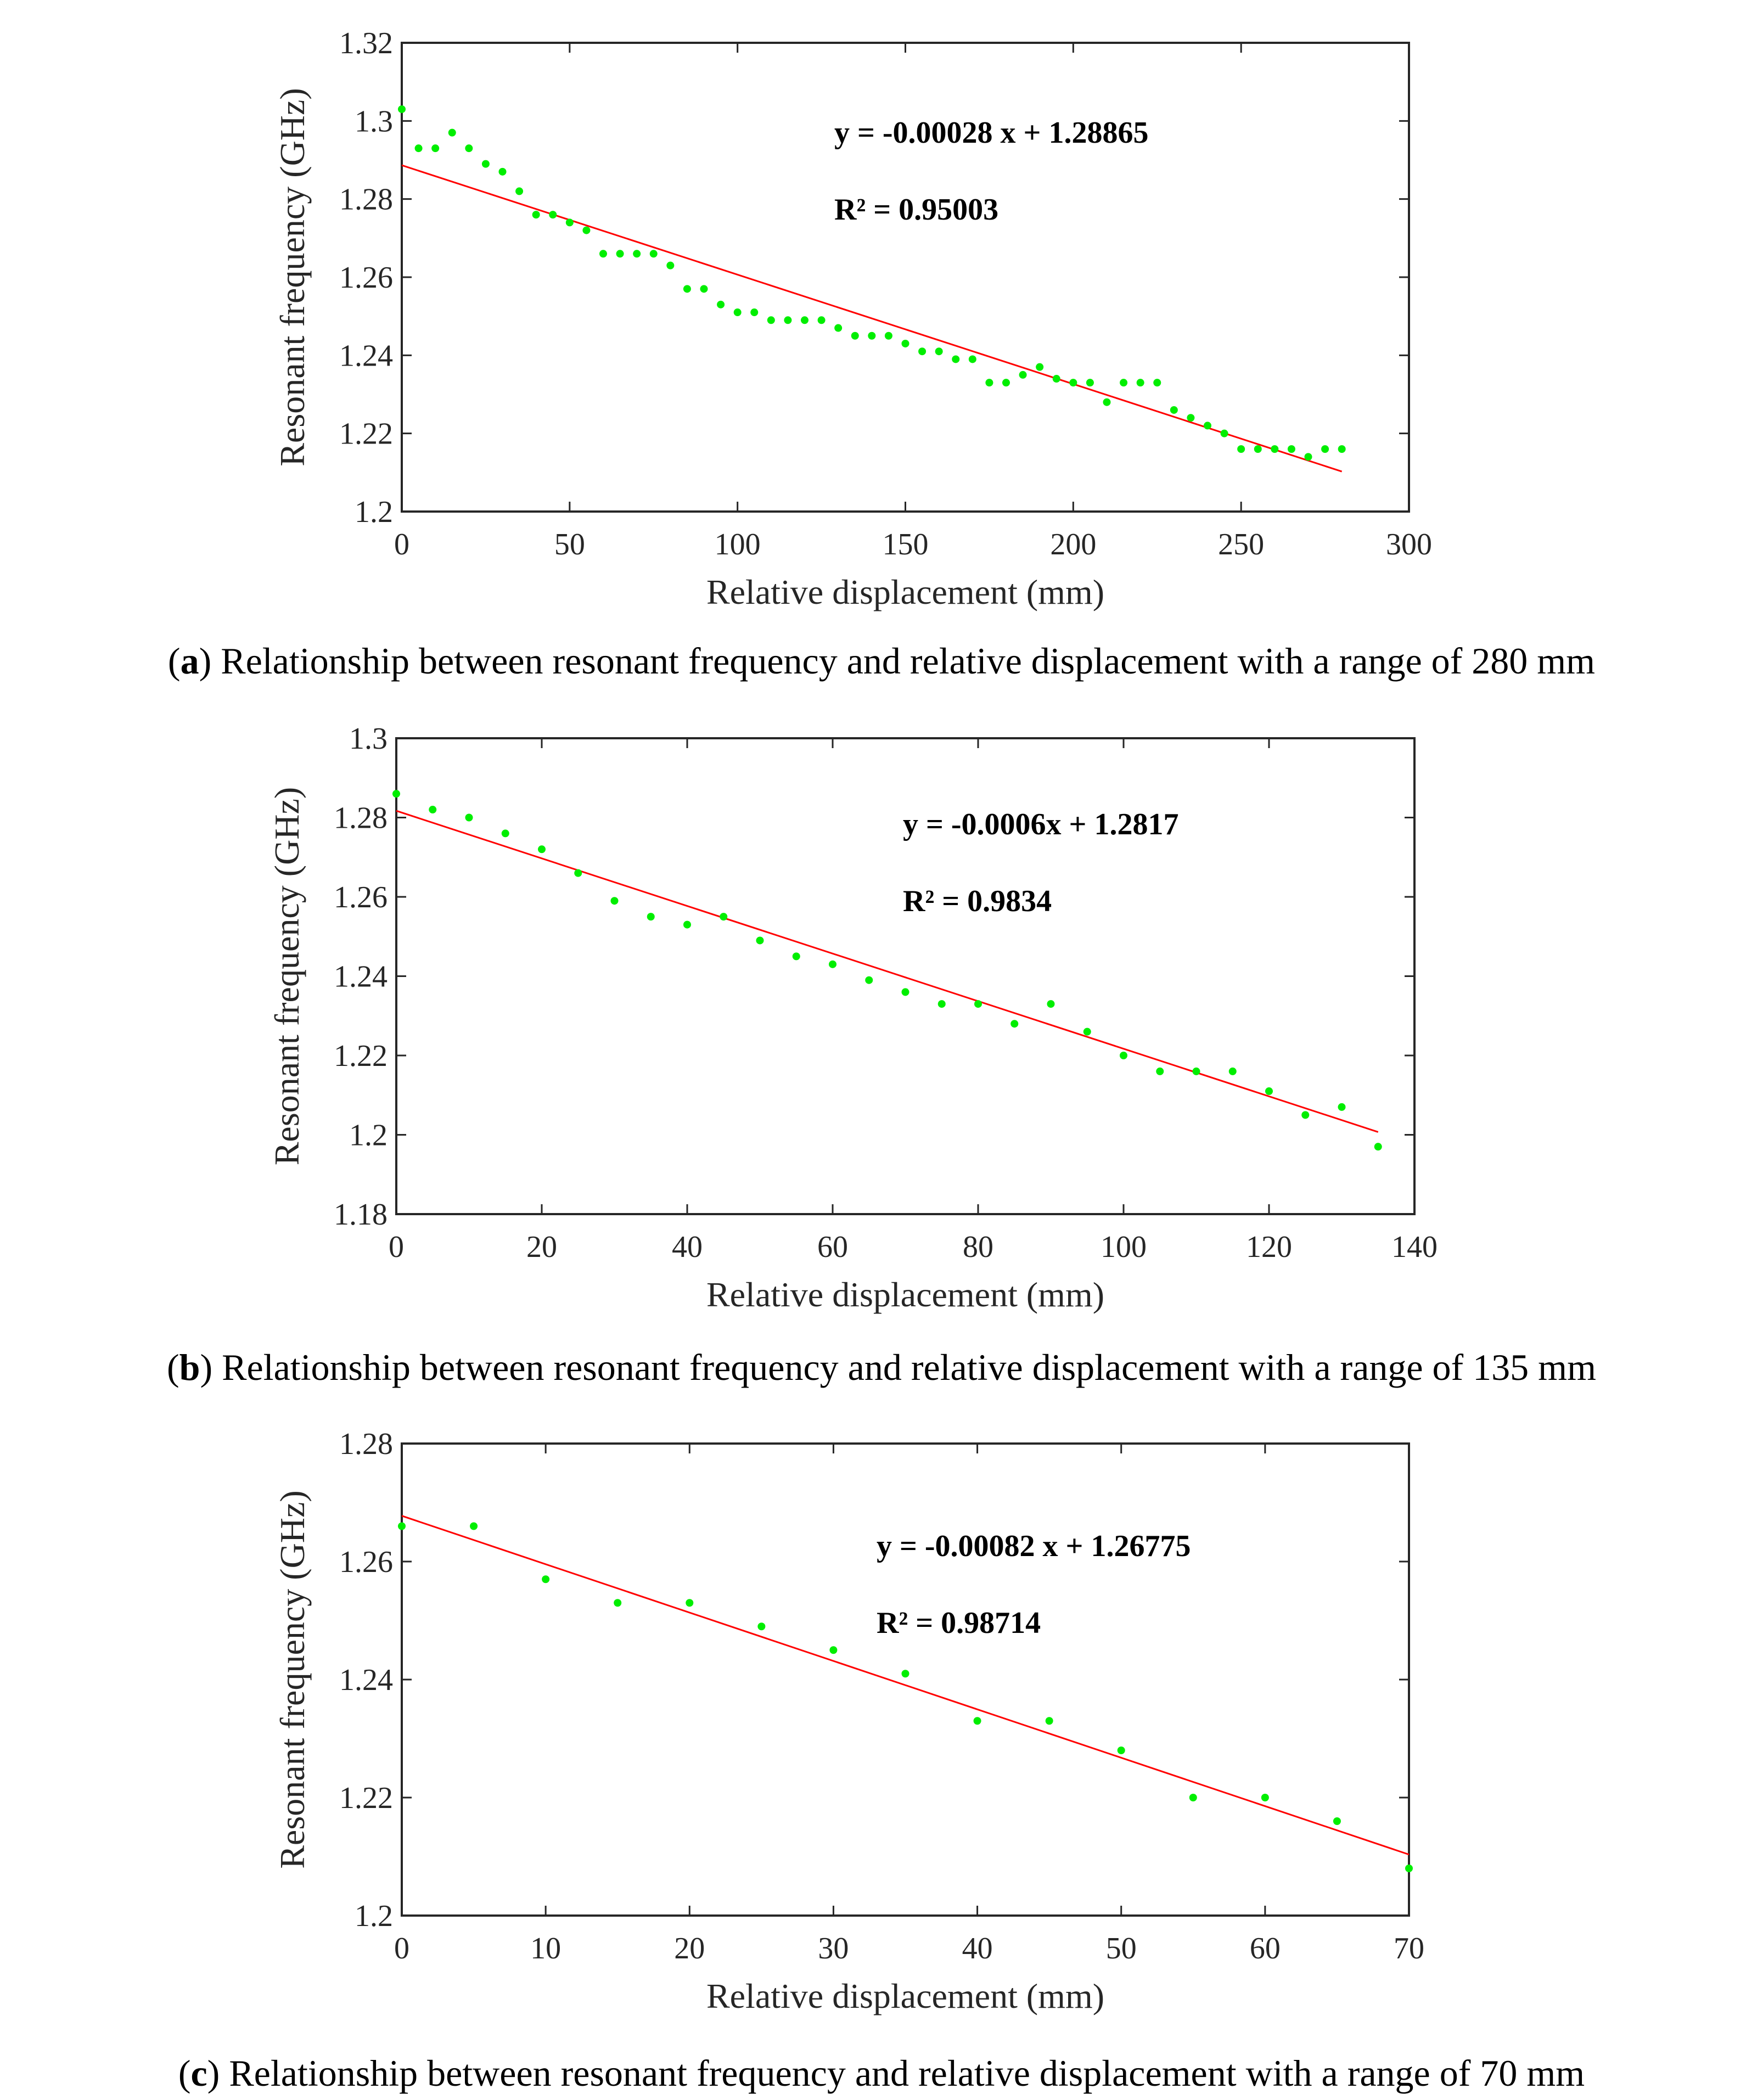 This screenshot has height=2100, width=1763. Describe the element at coordinates (189, 661) in the screenshot. I see `caption-a-label: a` at that location.